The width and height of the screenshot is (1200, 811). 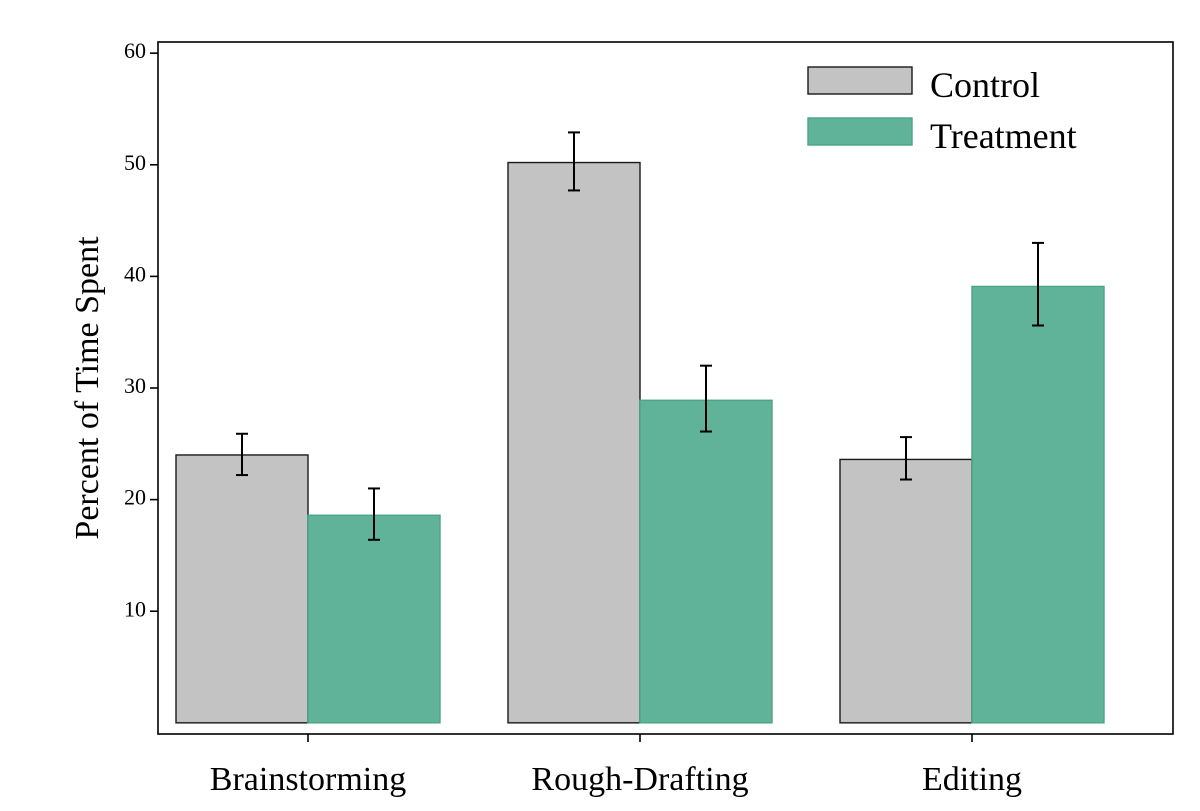 I want to click on error-bar-control-brainstorming, so click(x=242, y=454).